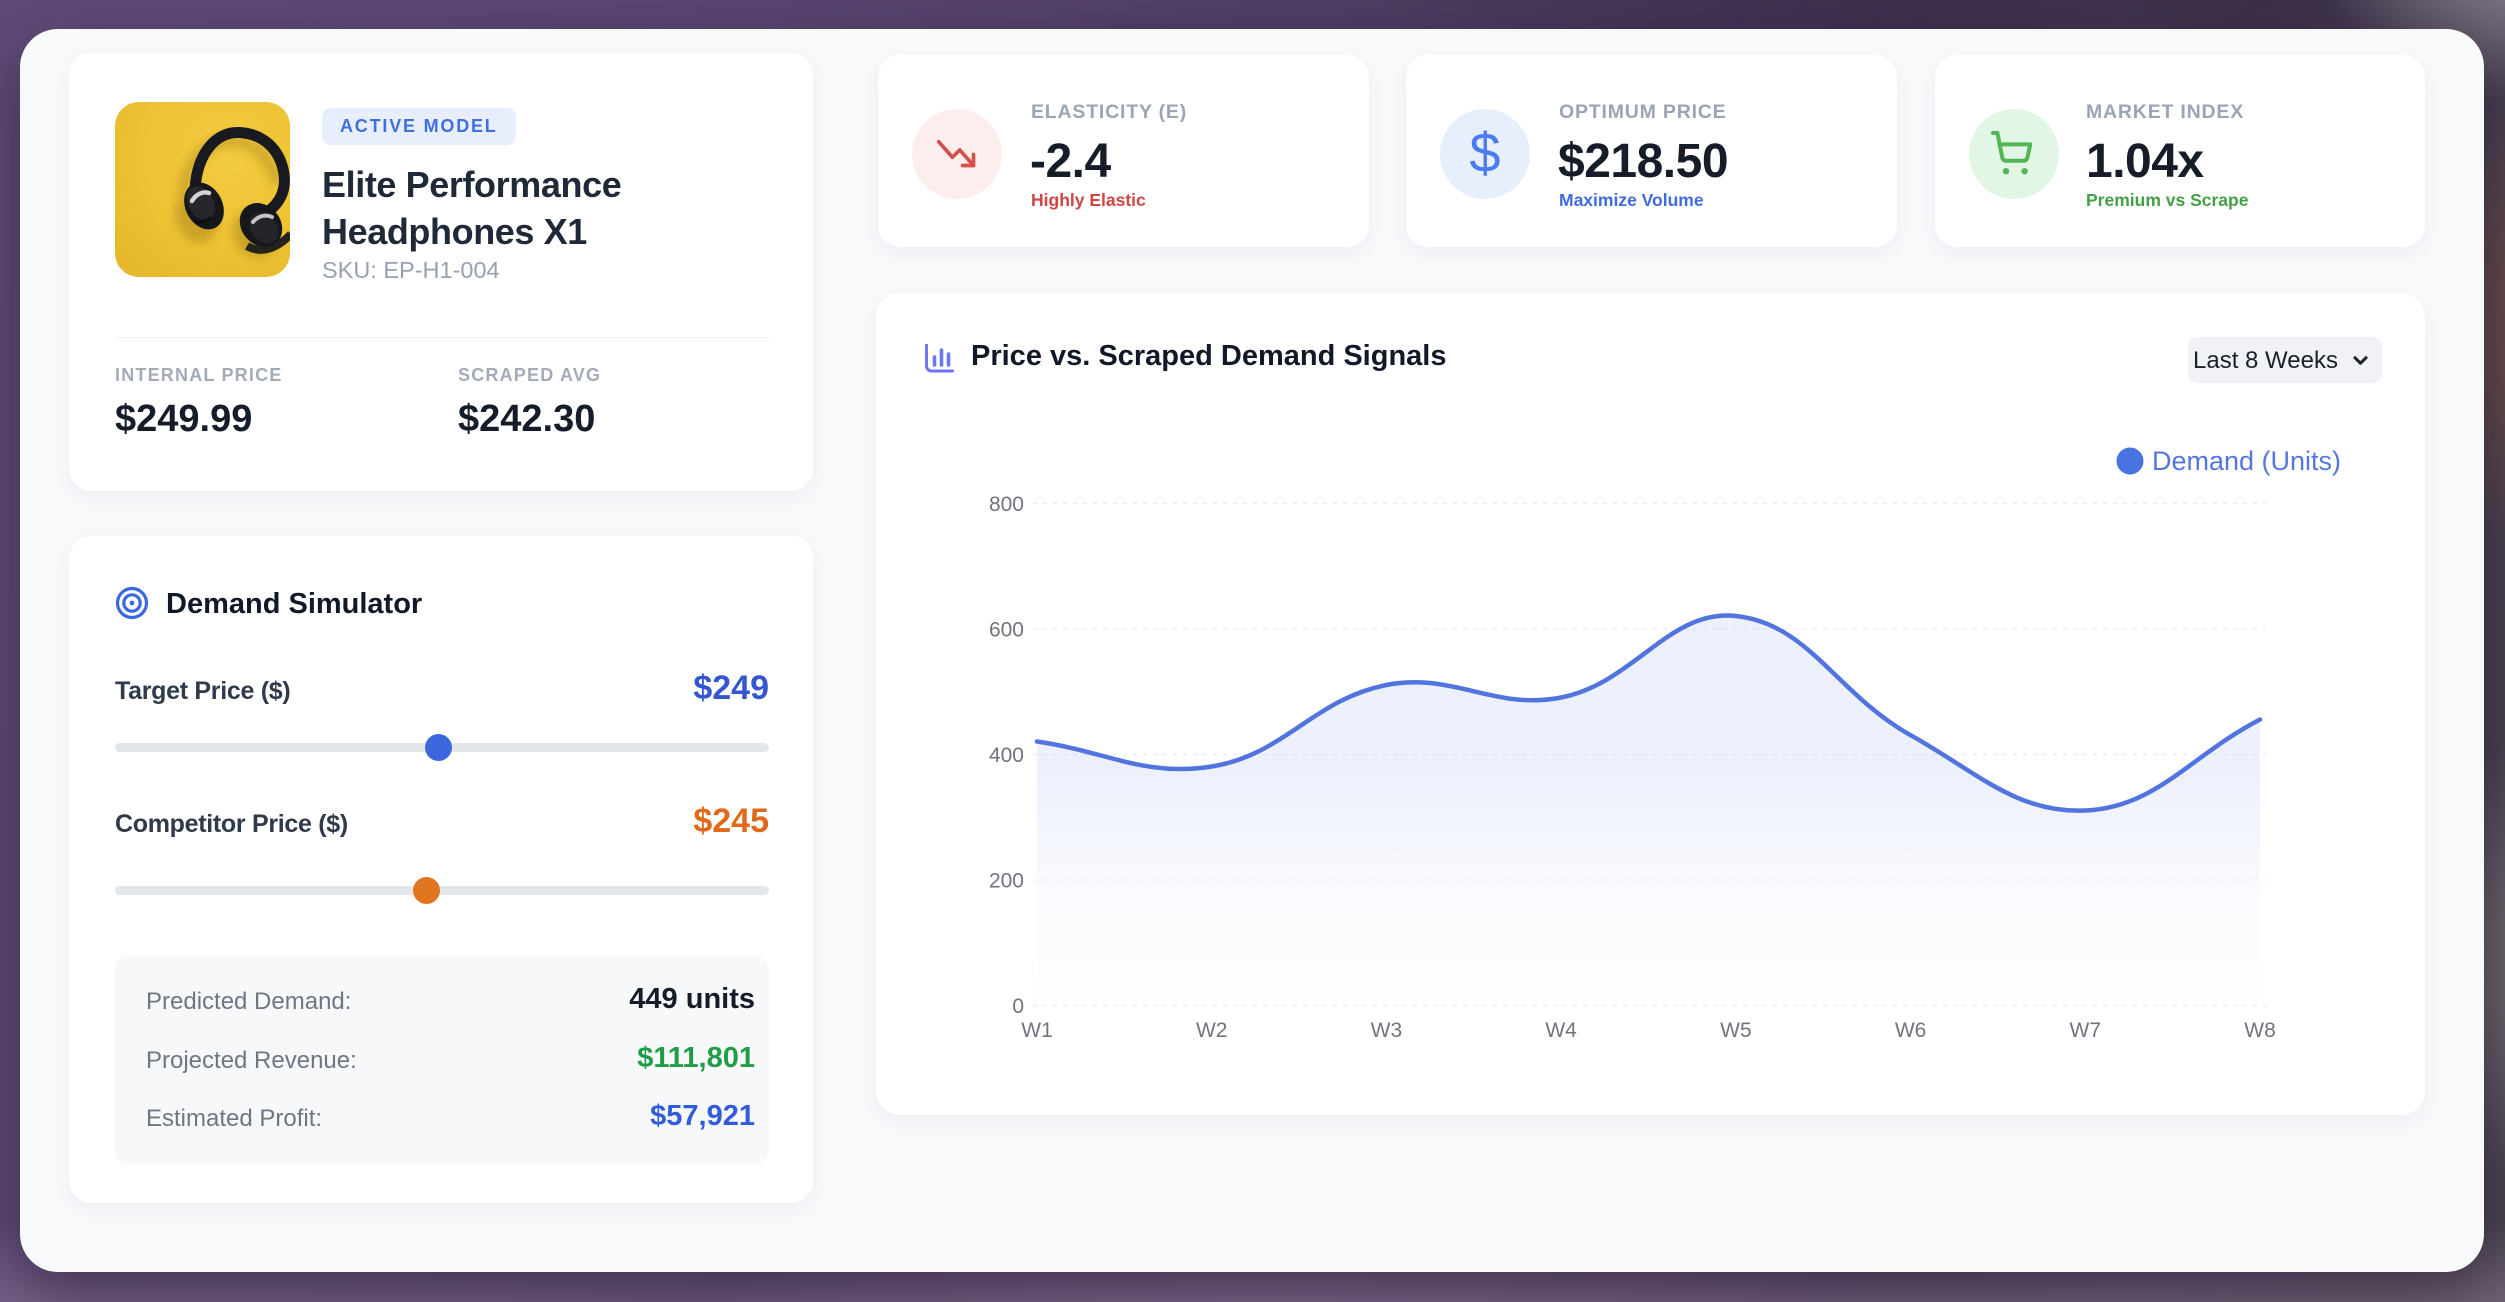 The image size is (2505, 1302). What do you see at coordinates (1736, 1030) in the screenshot?
I see `svg-text: W5` at bounding box center [1736, 1030].